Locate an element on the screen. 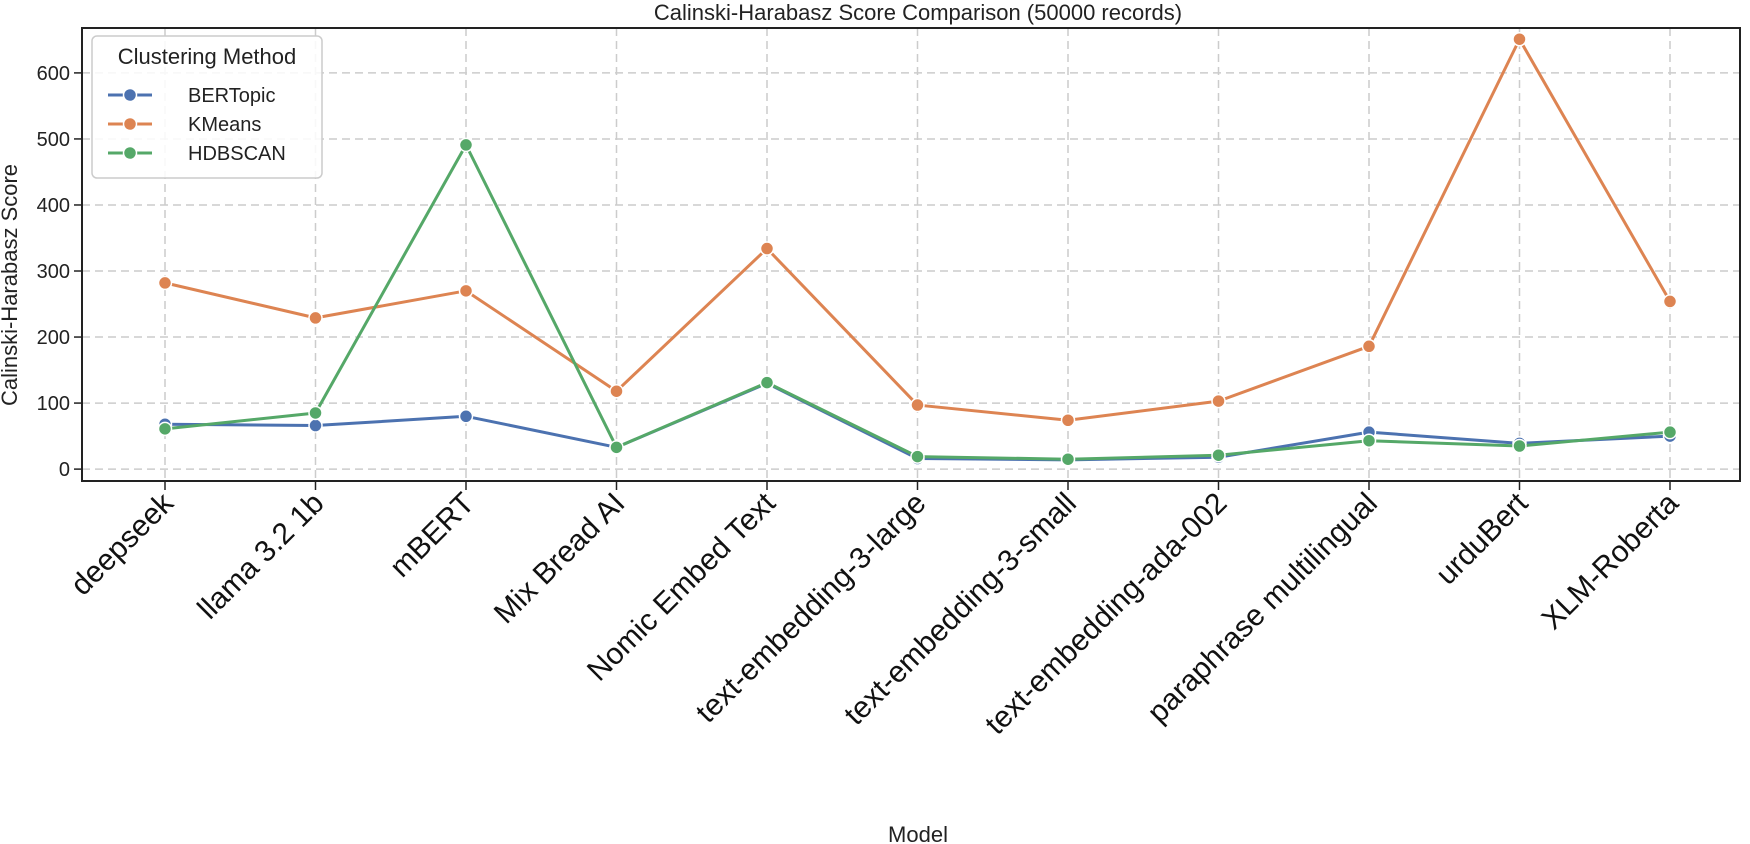 The width and height of the screenshot is (1750, 844). y-axis: 0 100 200 300 400 500 600 is located at coordinates (59, 272).